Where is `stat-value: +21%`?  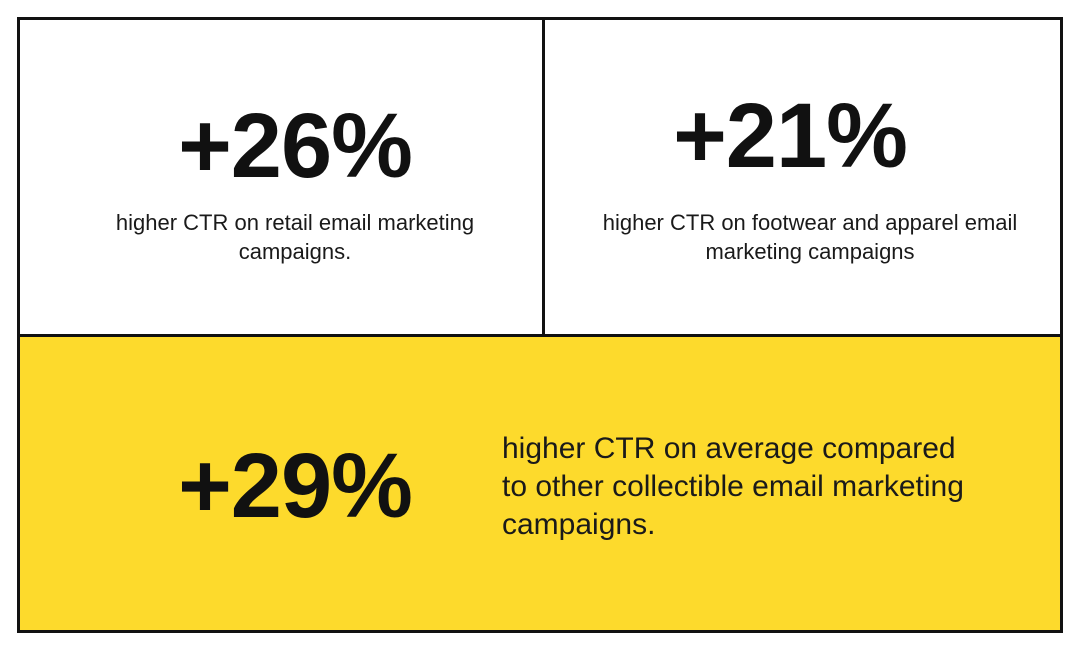 stat-value: +21% is located at coordinates (790, 136).